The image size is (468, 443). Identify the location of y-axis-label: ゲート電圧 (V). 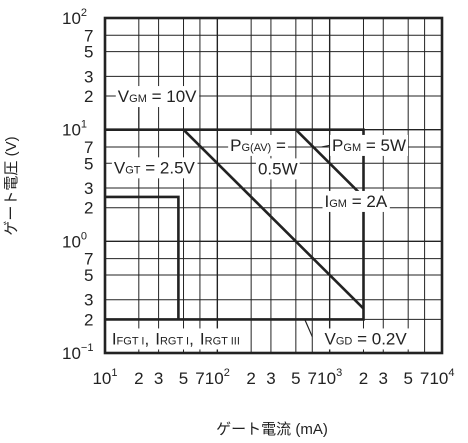
(11, 185).